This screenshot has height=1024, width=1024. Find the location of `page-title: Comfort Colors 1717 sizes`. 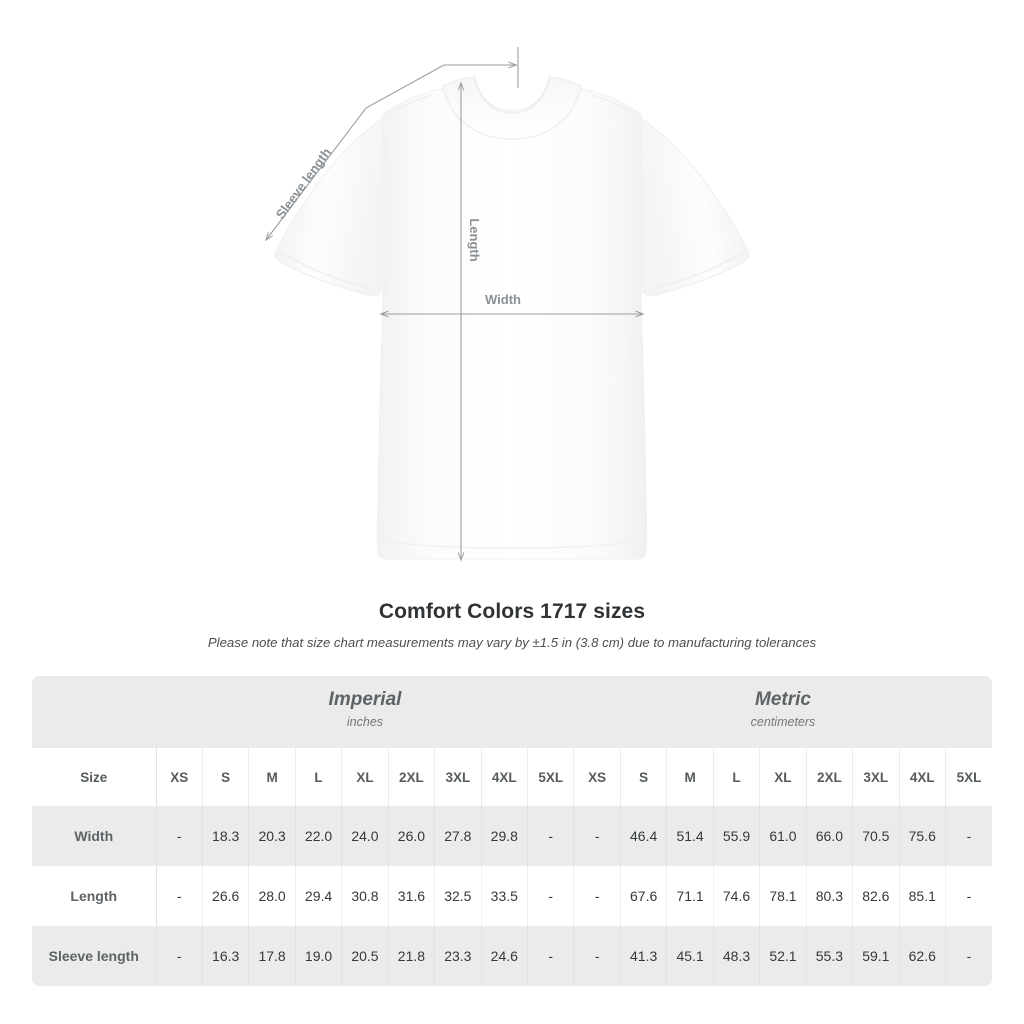

page-title: Comfort Colors 1717 sizes is located at coordinates (512, 611).